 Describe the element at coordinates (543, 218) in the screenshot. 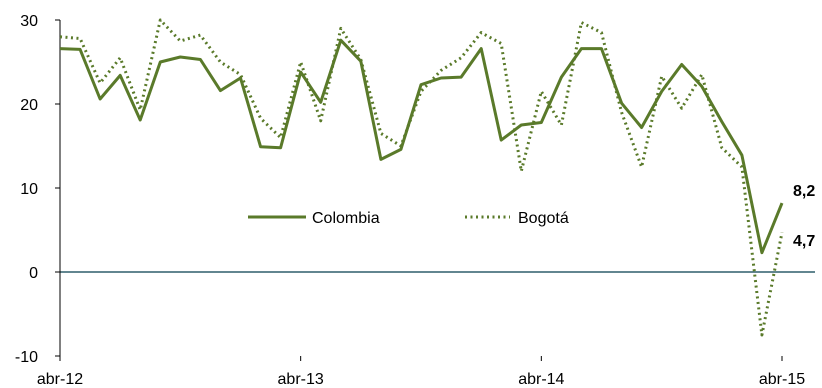

I see `legend-label: Bogotá` at that location.